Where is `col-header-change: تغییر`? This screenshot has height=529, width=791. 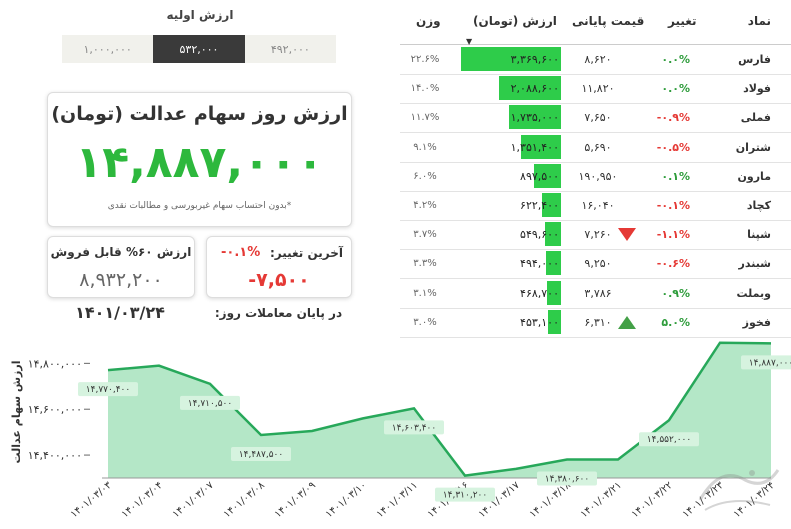
col-header-change: تغییر is located at coordinates (682, 21).